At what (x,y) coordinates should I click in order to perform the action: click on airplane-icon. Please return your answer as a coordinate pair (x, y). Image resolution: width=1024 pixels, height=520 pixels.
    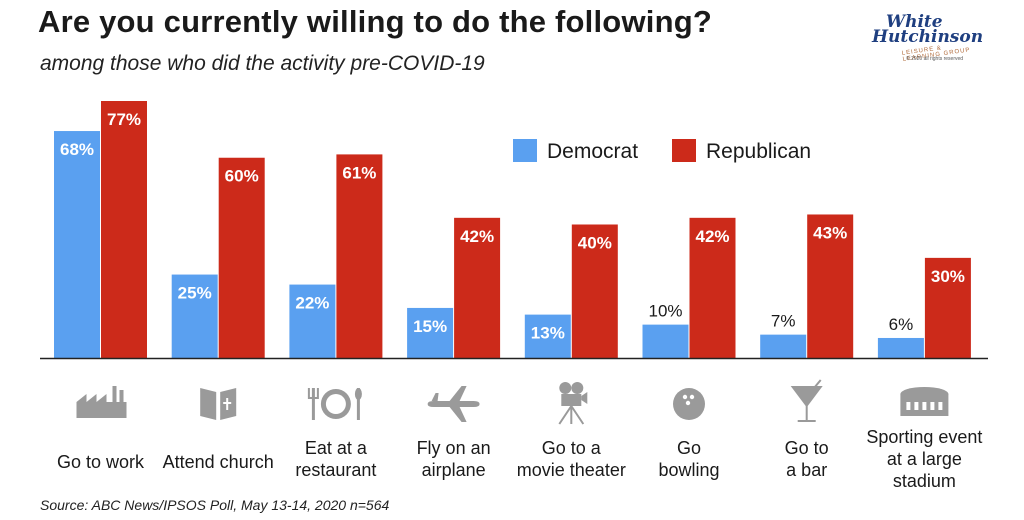
    Looking at the image, I should click on (453, 404).